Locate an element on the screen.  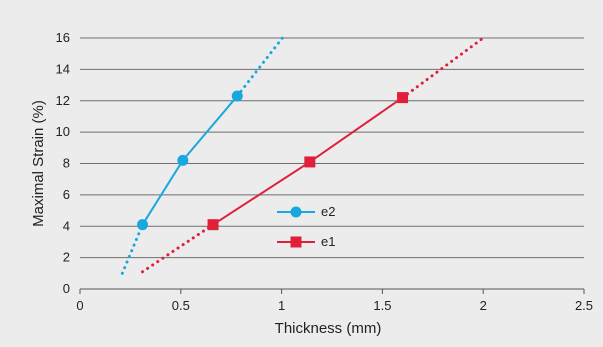
y-tick-label: 14 is located at coordinates (63, 68).